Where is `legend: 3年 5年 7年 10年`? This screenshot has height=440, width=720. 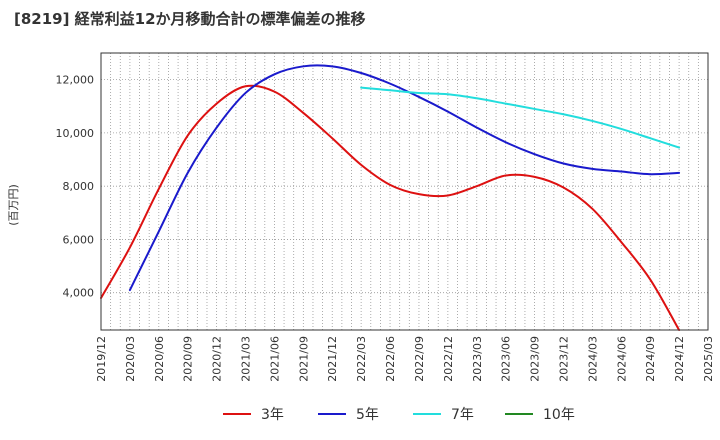 legend: 3年 5年 7年 10年 is located at coordinates (399, 415).